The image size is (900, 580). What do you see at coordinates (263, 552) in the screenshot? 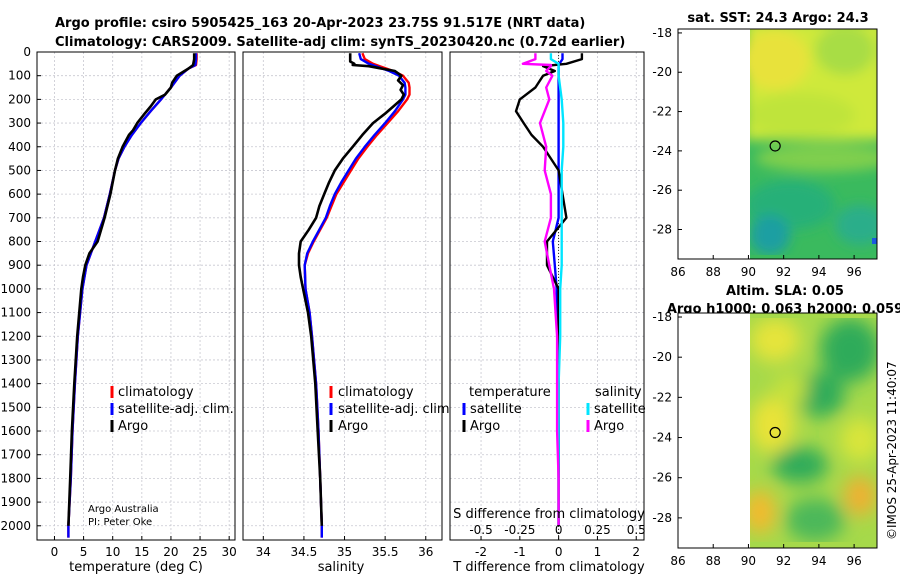
I see `x-tick-label: 34` at bounding box center [263, 552].